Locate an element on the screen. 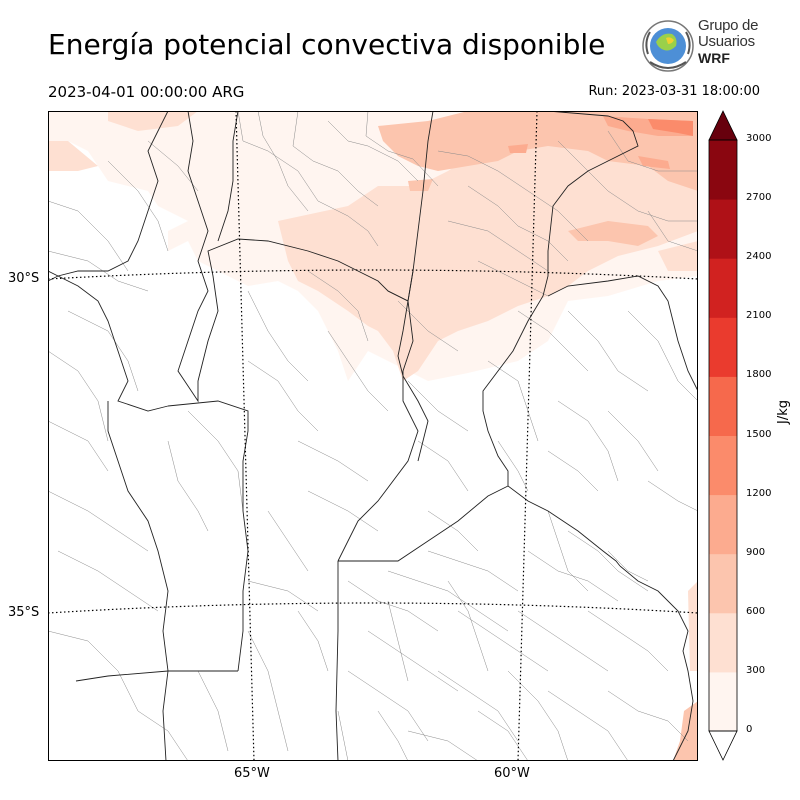  colorbar-tick-label: 2100 is located at coordinates (759, 316).